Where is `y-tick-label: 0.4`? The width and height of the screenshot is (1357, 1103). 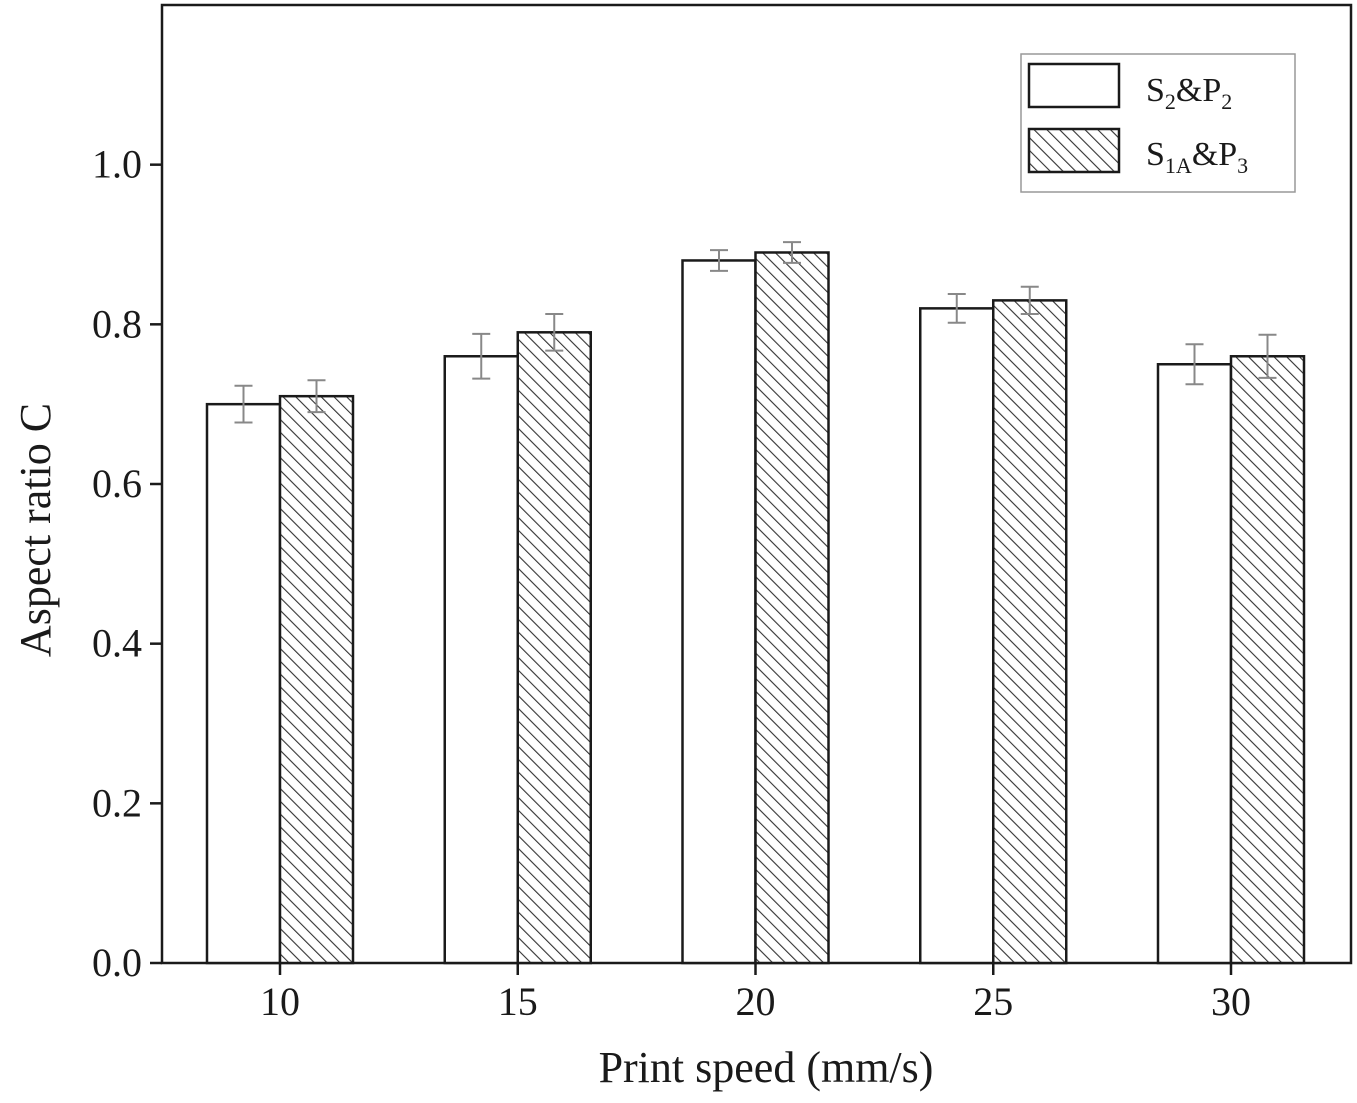
y-tick-label: 0.4 is located at coordinates (117, 643).